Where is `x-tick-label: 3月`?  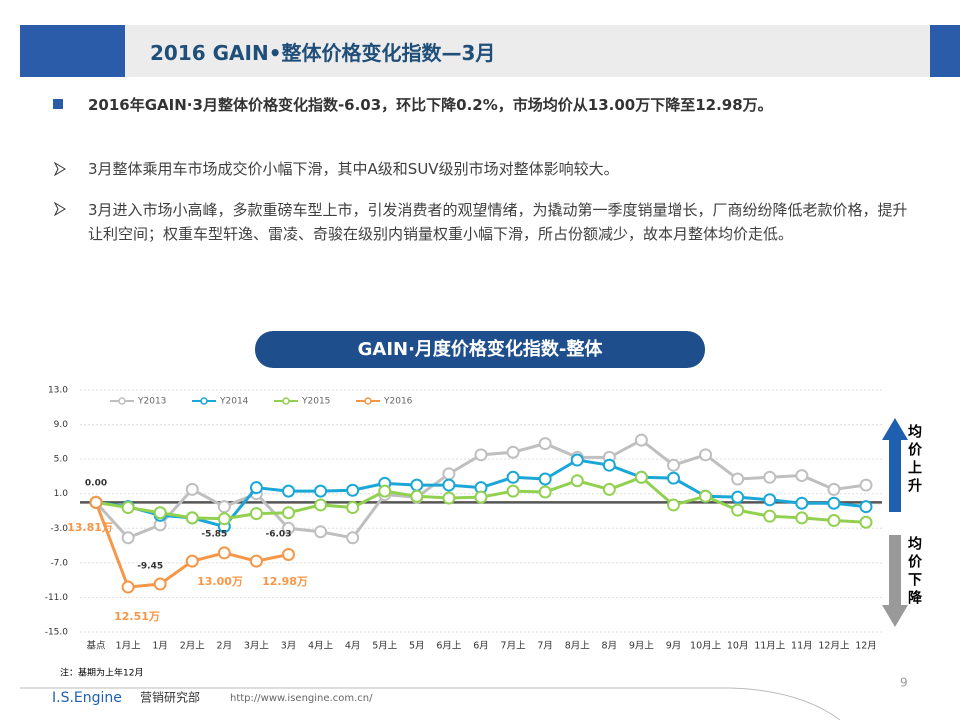 x-tick-label: 3月 is located at coordinates (289, 646).